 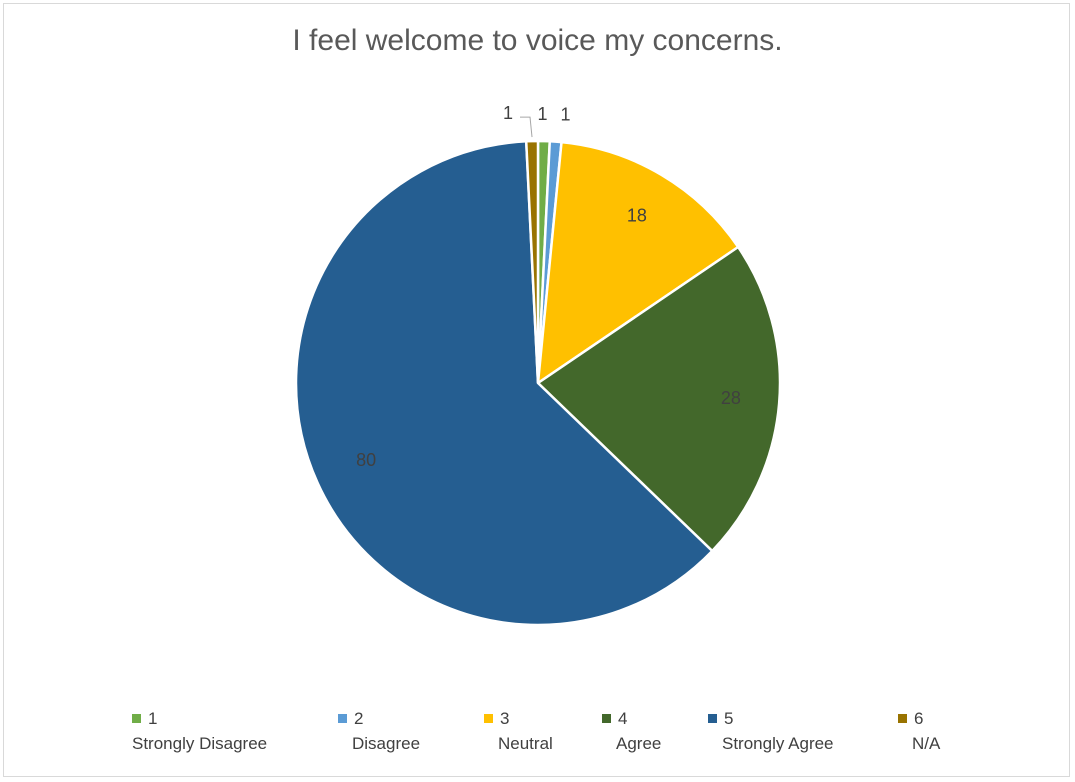 What do you see at coordinates (518, 731) in the screenshot?
I see `legend-item-3: 3 Neutral` at bounding box center [518, 731].